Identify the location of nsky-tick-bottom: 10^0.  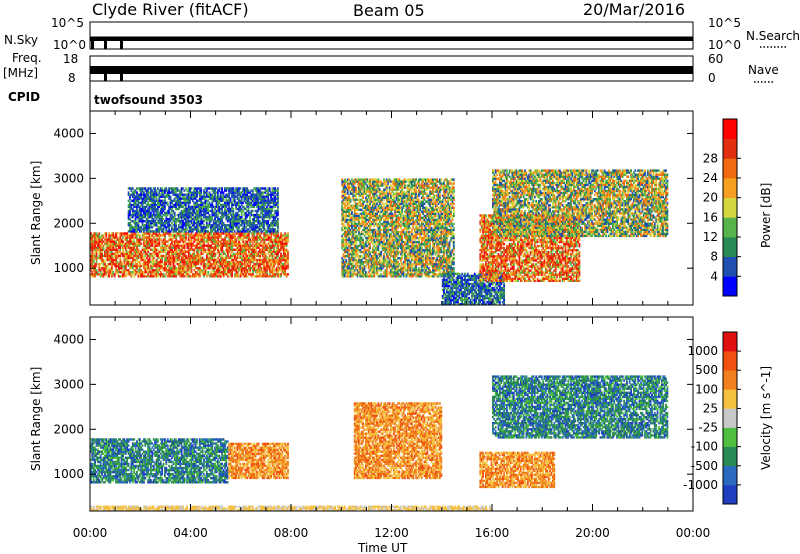
(69, 45).